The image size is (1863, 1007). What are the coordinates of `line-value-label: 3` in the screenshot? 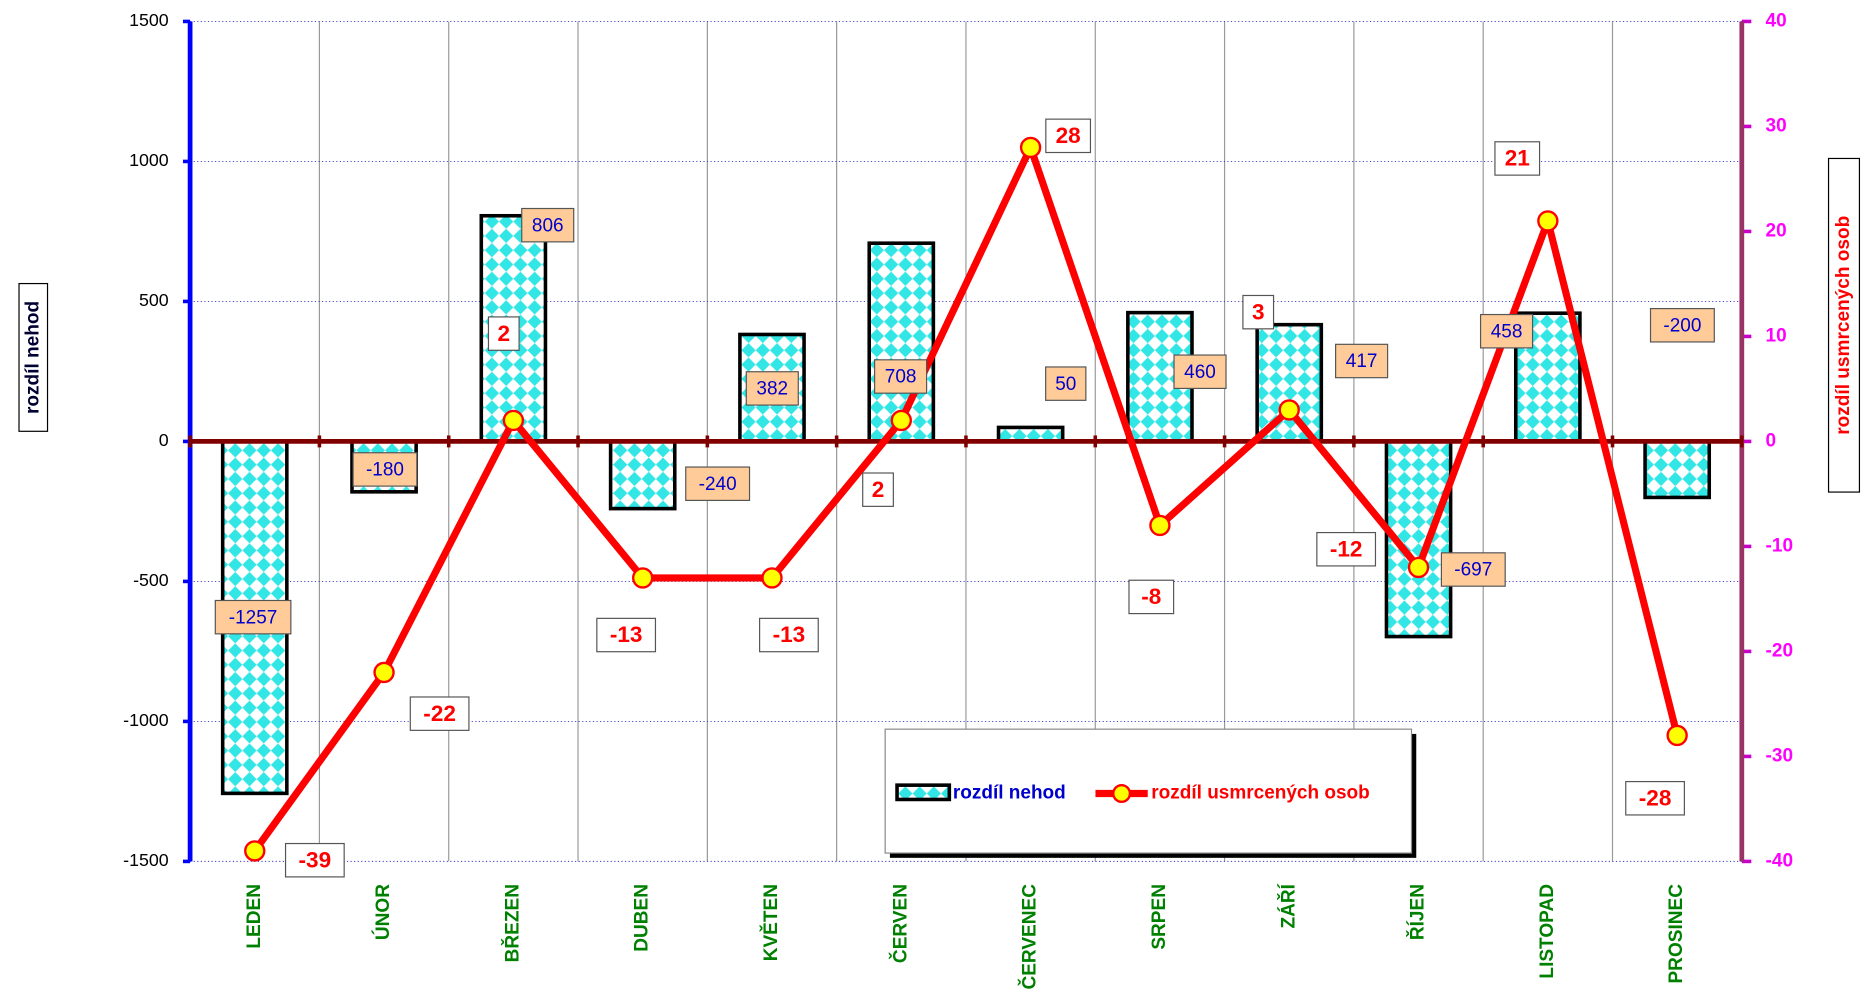 It's located at (1258, 311).